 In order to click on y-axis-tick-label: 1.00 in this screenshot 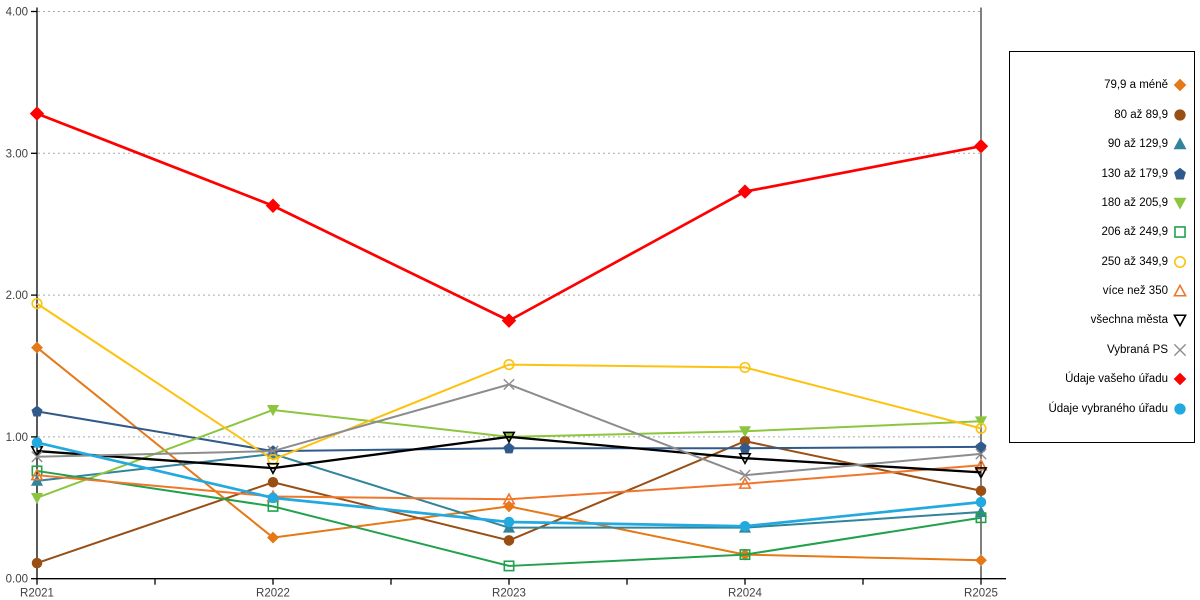, I will do `click(17, 438)`.